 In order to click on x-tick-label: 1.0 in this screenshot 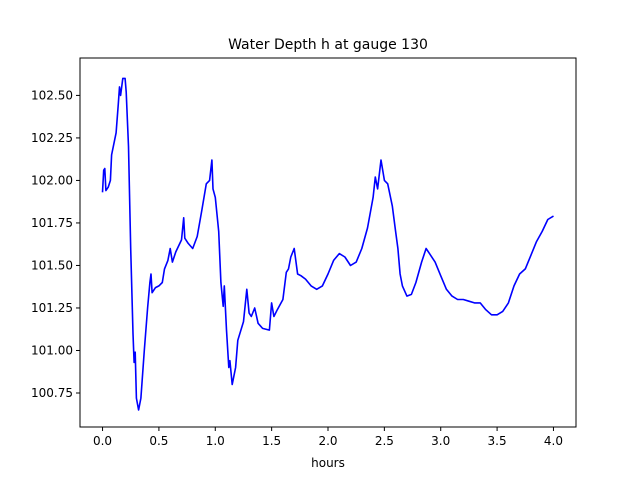, I will do `click(215, 441)`.